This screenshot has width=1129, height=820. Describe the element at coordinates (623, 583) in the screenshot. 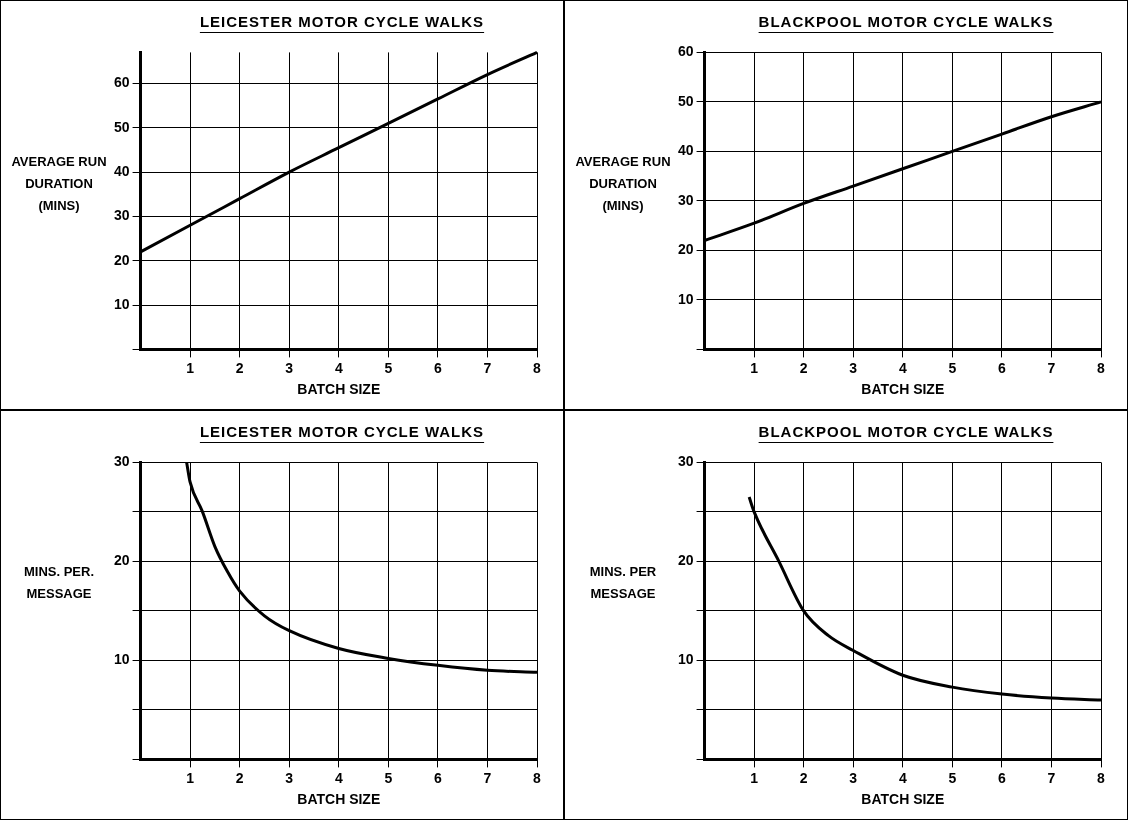

I see `y-axis-title: MINS. PER MESSAGE` at that location.